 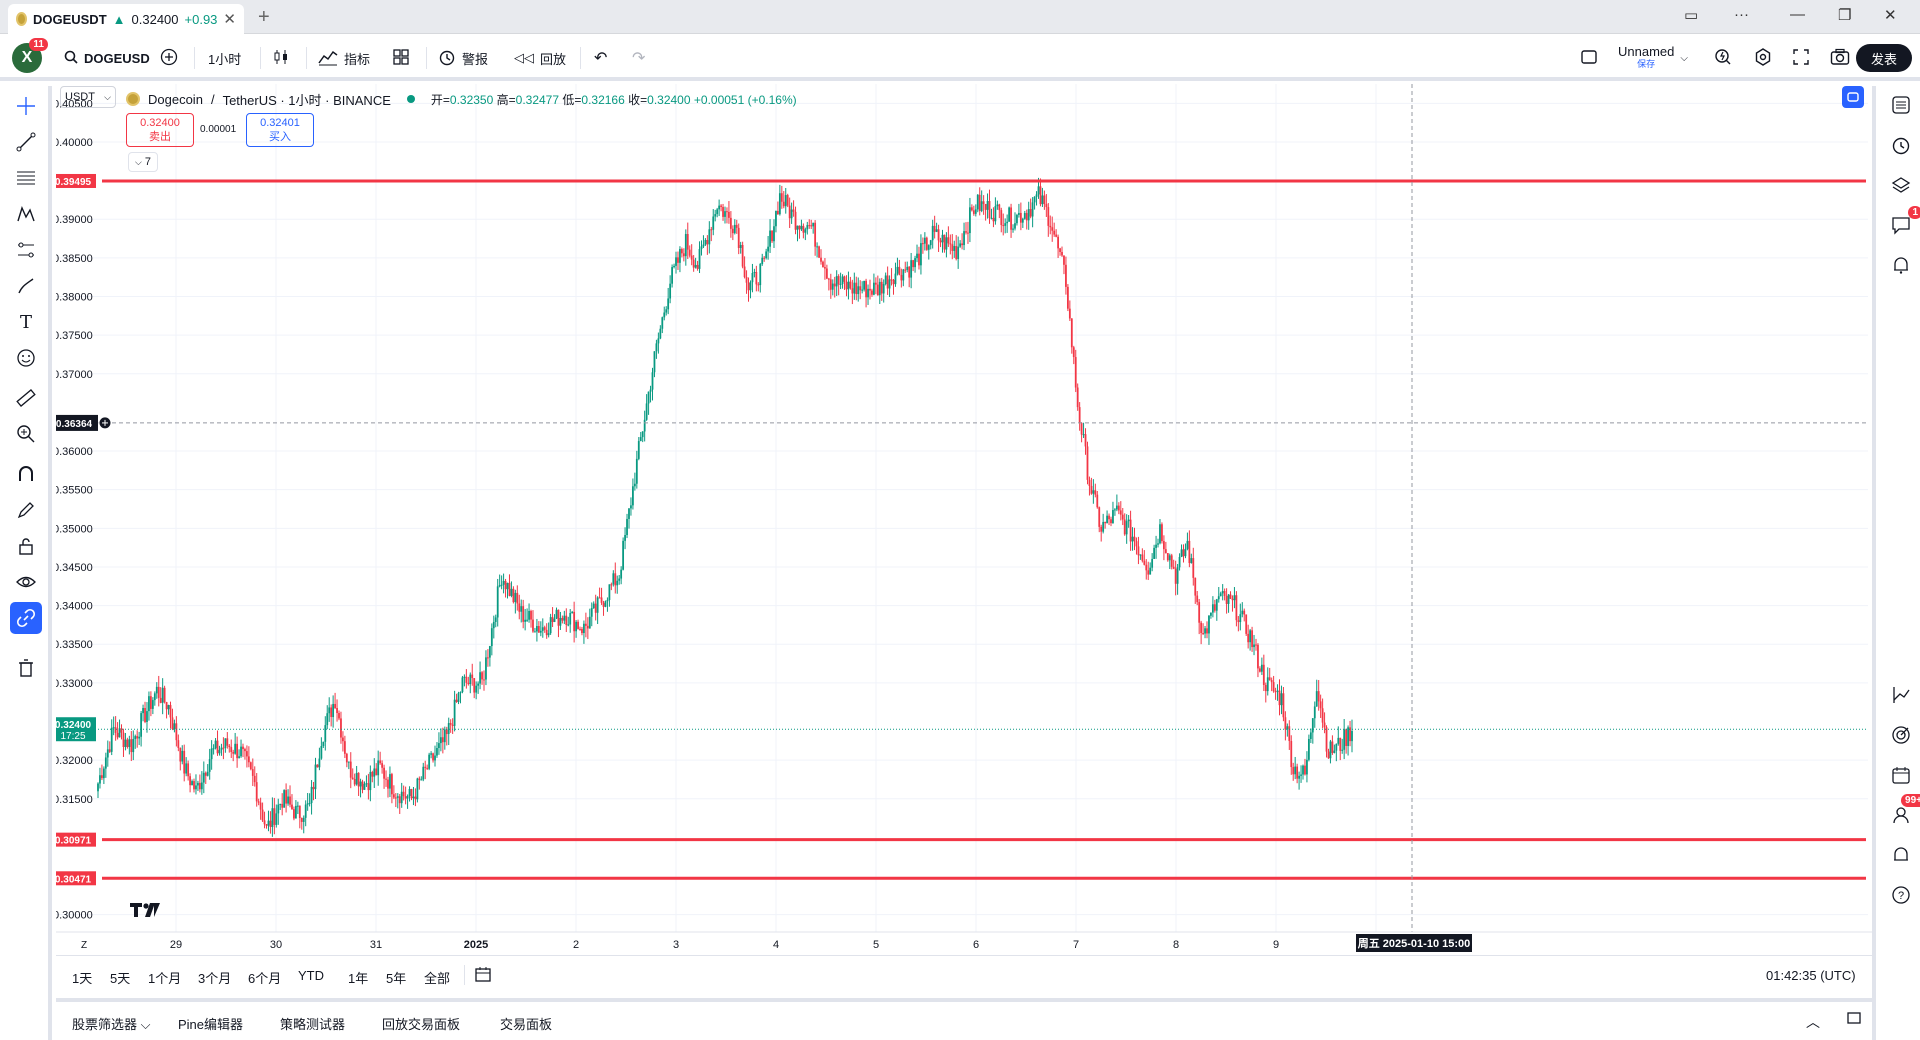 I want to click on add-symbol-button, so click(x=169, y=58).